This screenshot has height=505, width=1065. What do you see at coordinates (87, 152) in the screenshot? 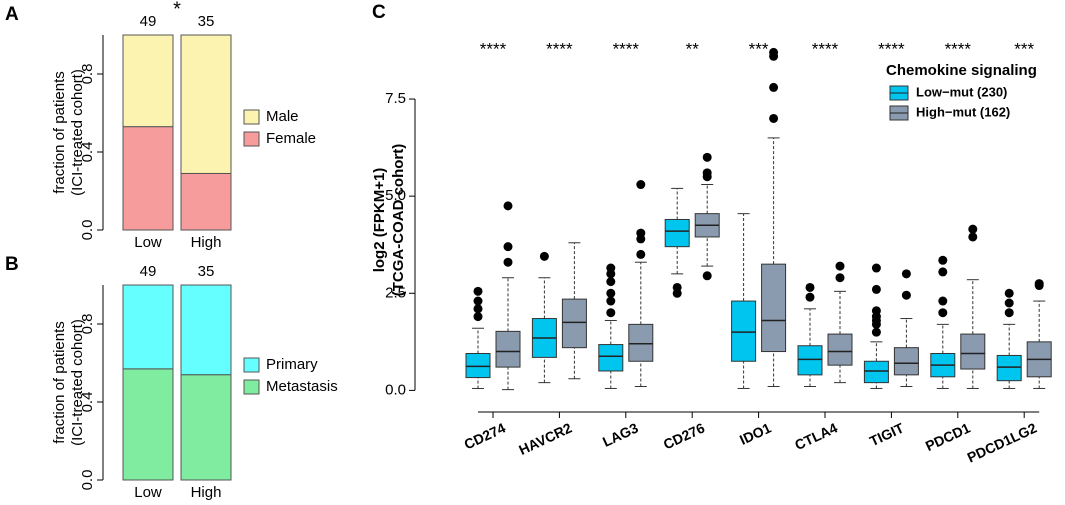
I see `y-tick-label: 0.4` at bounding box center [87, 152].